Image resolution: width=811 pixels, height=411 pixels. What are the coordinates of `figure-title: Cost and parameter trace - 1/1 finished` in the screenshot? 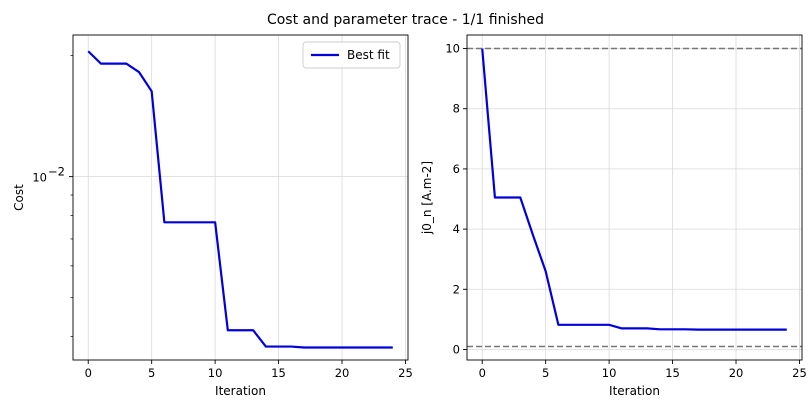 It's located at (405, 20).